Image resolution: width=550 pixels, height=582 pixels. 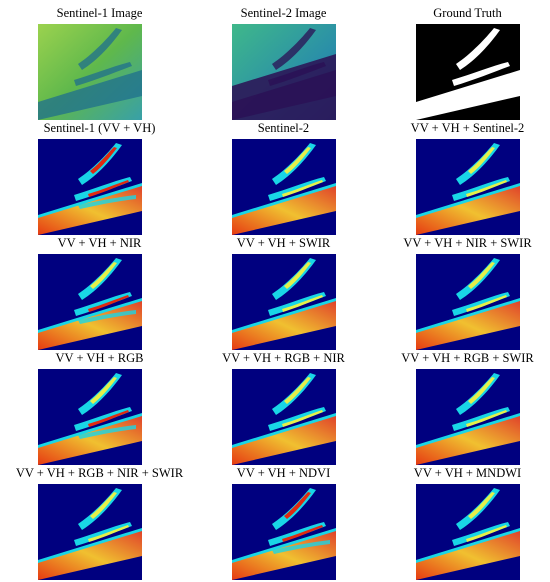 What do you see at coordinates (467, 128) in the screenshot?
I see `panel-caption: VV + VH + Sentinel-2` at bounding box center [467, 128].